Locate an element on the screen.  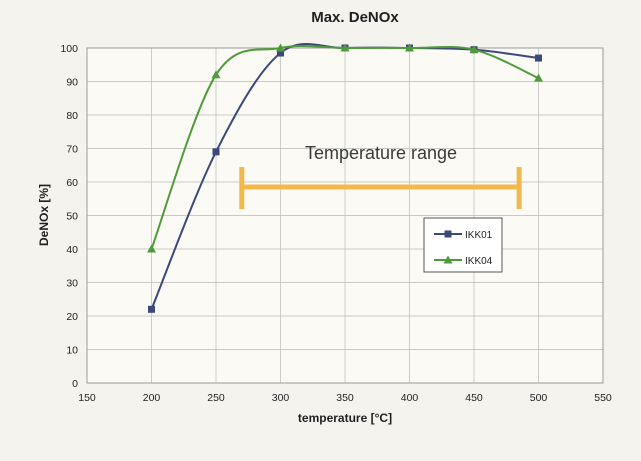
y-tick-label: 100 is located at coordinates (69, 49).